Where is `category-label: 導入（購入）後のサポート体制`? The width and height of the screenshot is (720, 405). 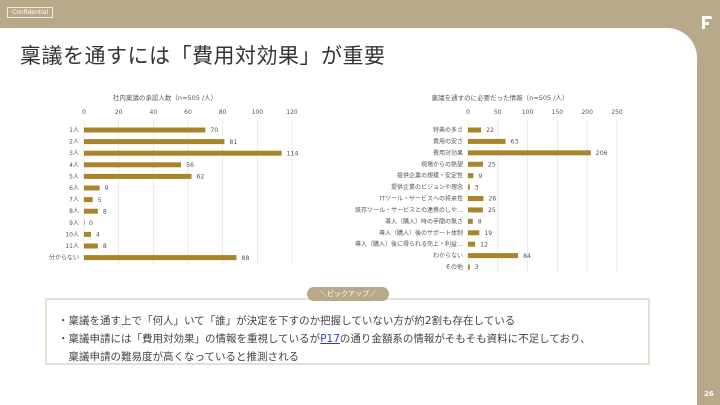
category-label: 導入（購入）後のサポート体制 is located at coordinates (421, 233).